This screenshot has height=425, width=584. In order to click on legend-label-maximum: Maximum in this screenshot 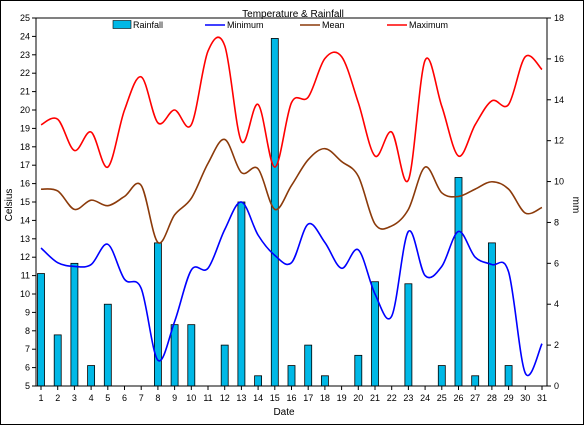, I will do `click(428, 25)`.